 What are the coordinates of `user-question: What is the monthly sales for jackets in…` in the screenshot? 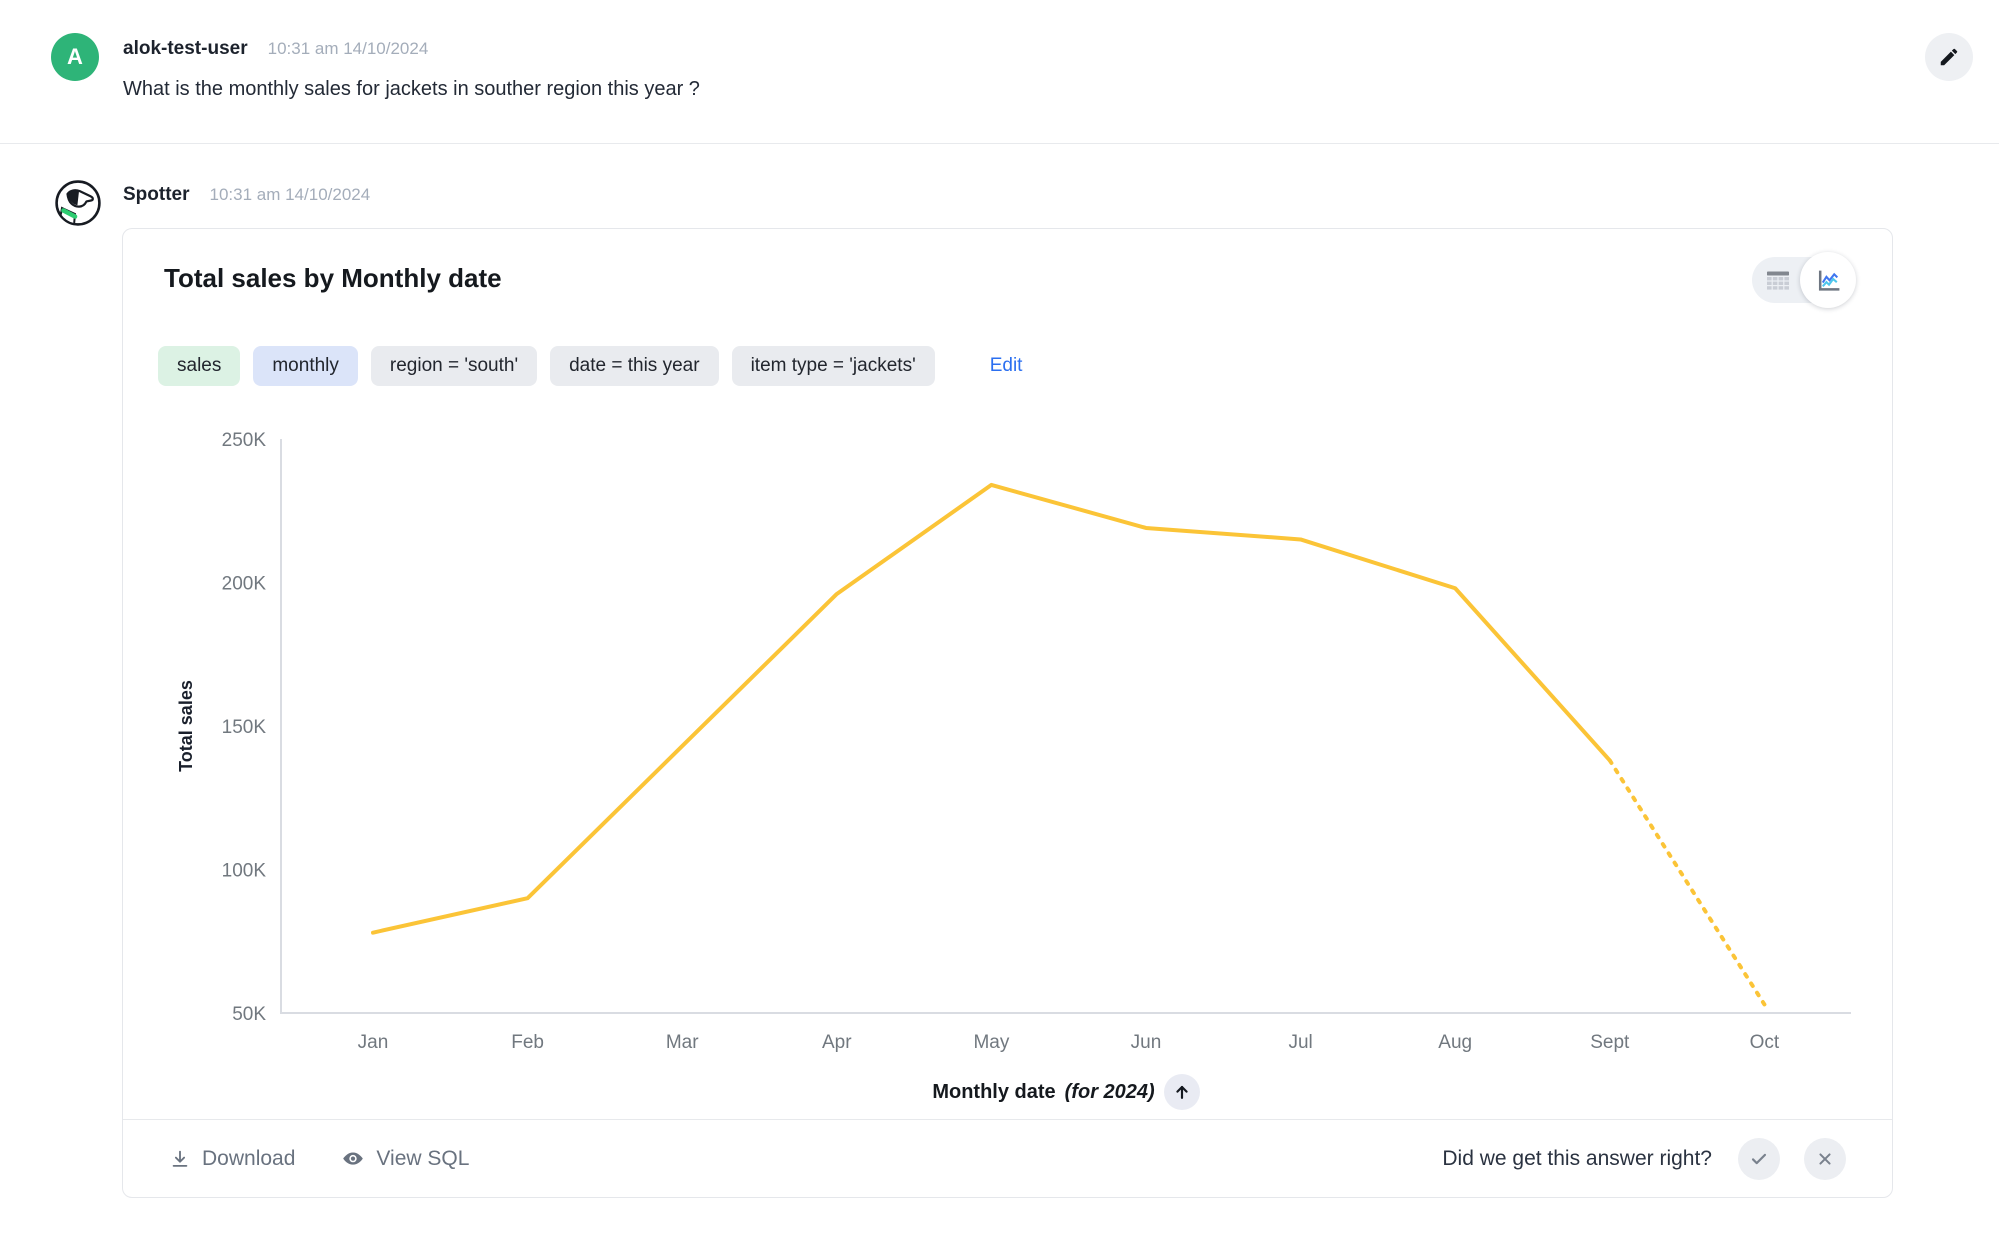 It's located at (411, 89).